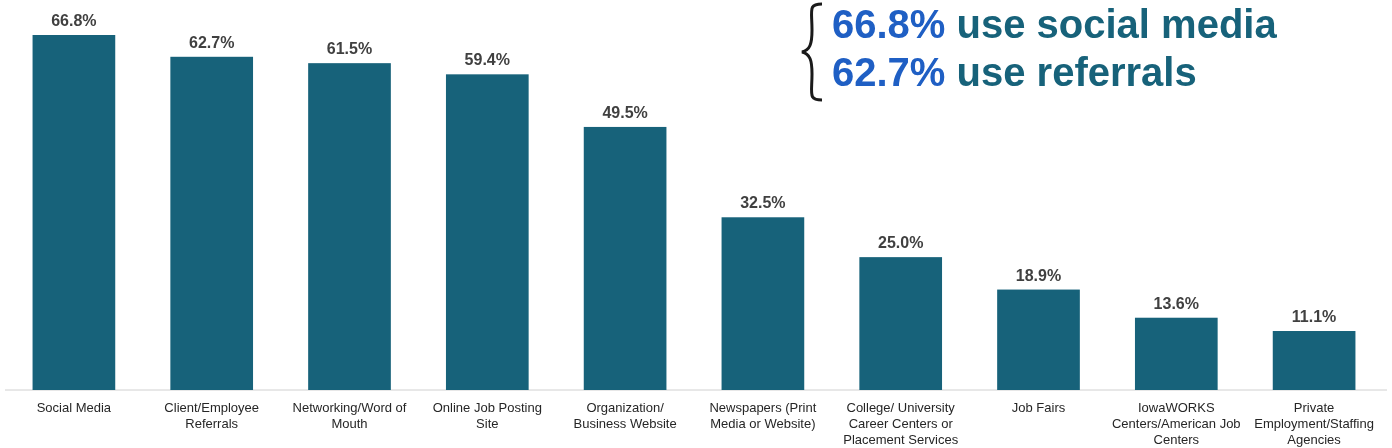 The image size is (1392, 448). What do you see at coordinates (1314, 317) in the screenshot?
I see `data-label: 11.1%` at bounding box center [1314, 317].